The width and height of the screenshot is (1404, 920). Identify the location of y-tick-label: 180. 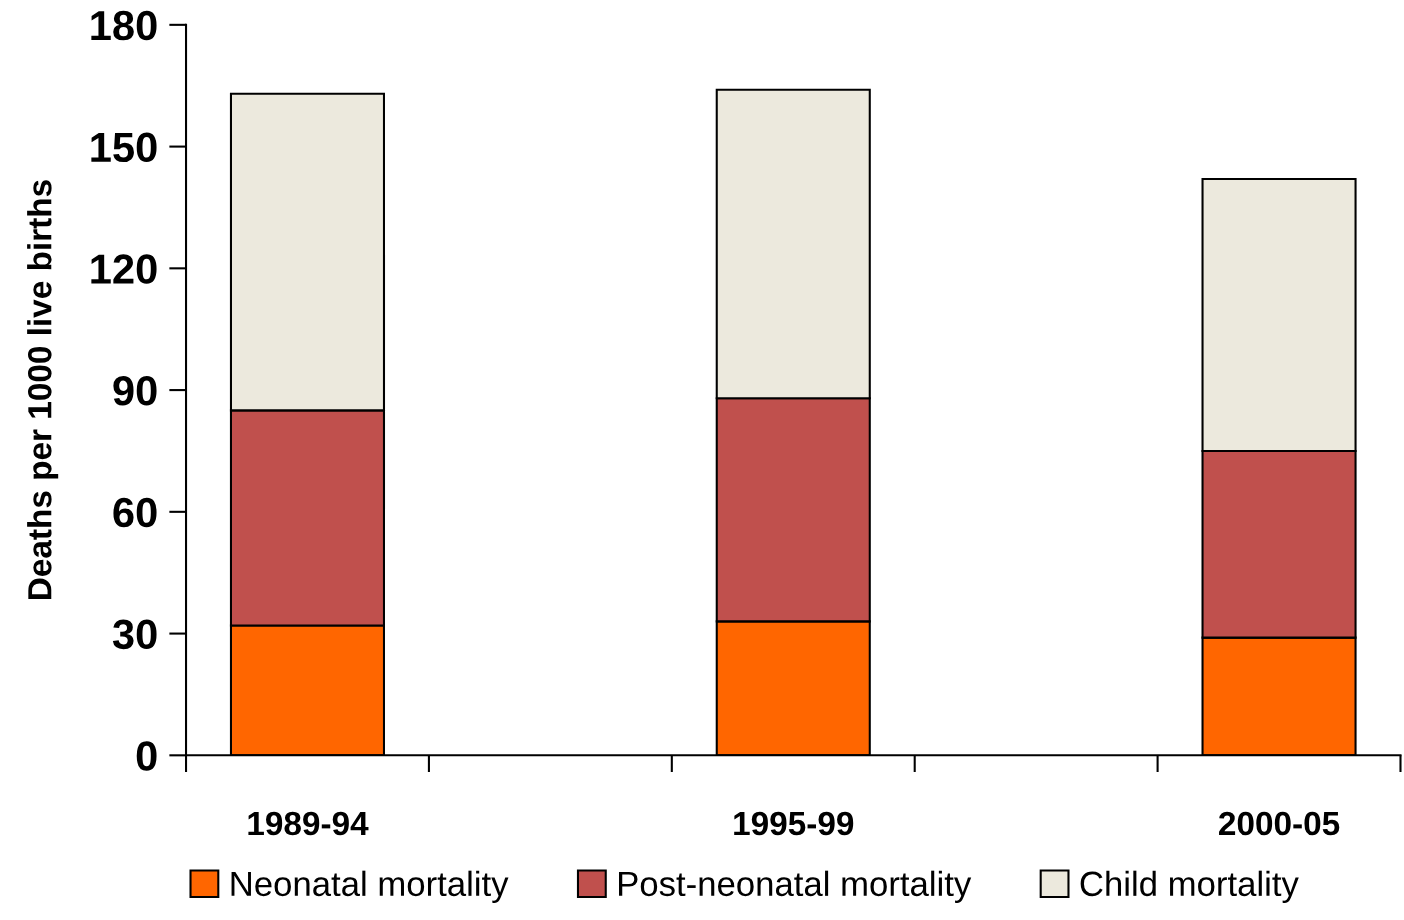
(124, 25).